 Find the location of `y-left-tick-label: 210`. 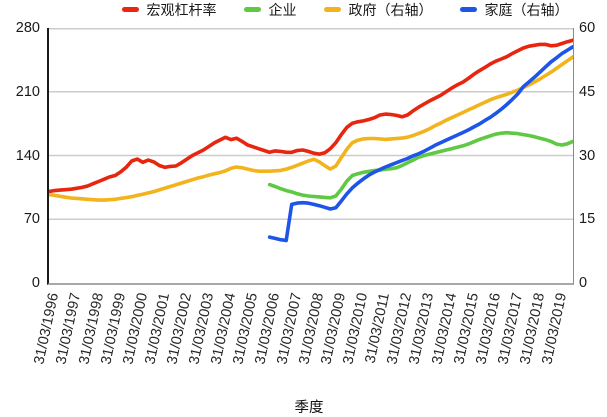

y-left-tick-label: 210 is located at coordinates (27, 91).